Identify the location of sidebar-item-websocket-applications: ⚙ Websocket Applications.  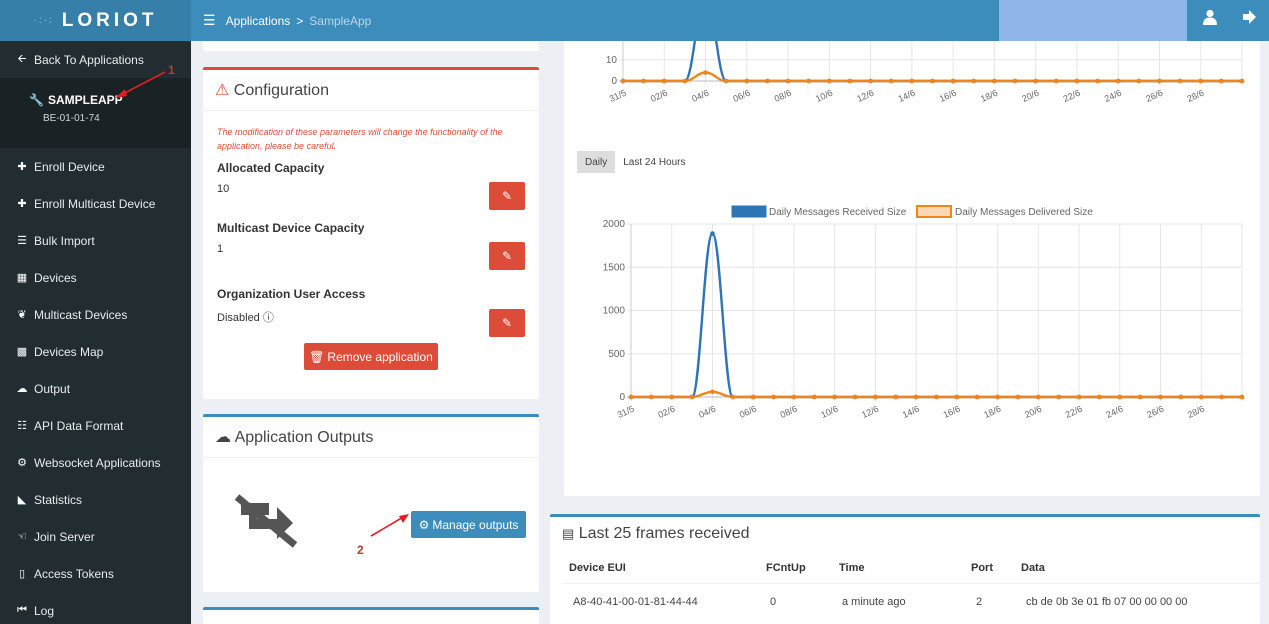
(95, 462).